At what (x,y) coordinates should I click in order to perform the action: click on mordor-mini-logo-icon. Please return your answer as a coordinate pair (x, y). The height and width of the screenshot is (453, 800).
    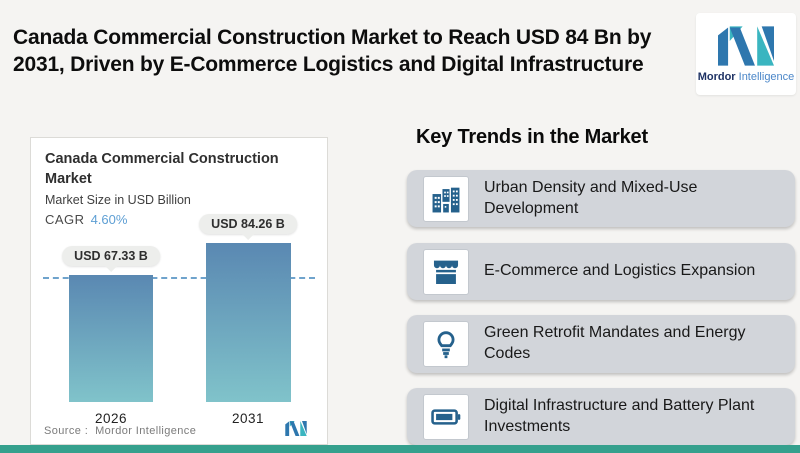
    Looking at the image, I should click on (296, 428).